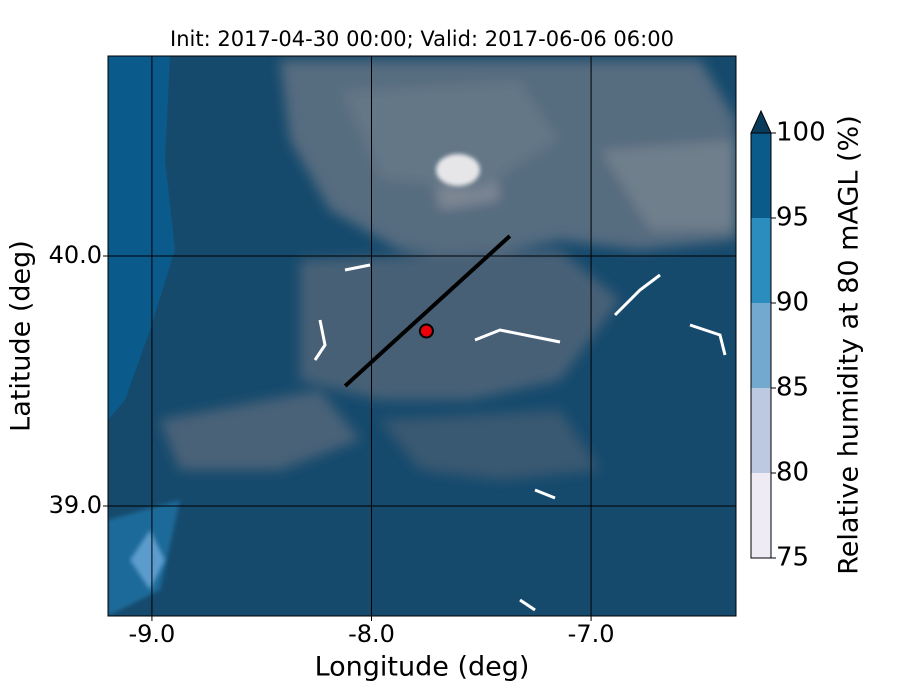 The width and height of the screenshot is (900, 700). I want to click on colorbar-frame, so click(761, 345).